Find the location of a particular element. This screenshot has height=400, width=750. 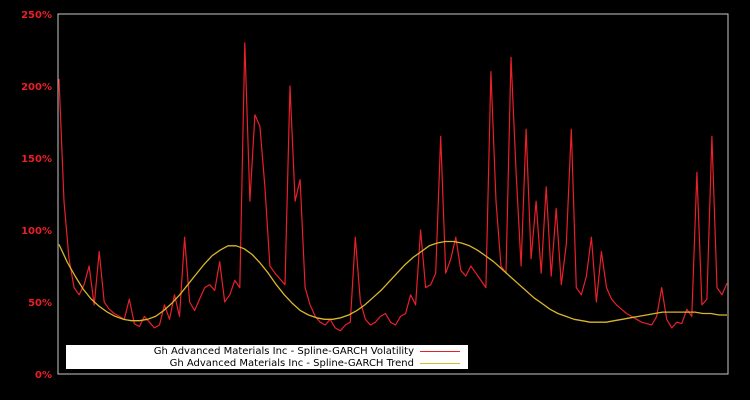

legend-swatch-trend is located at coordinates (440, 363).